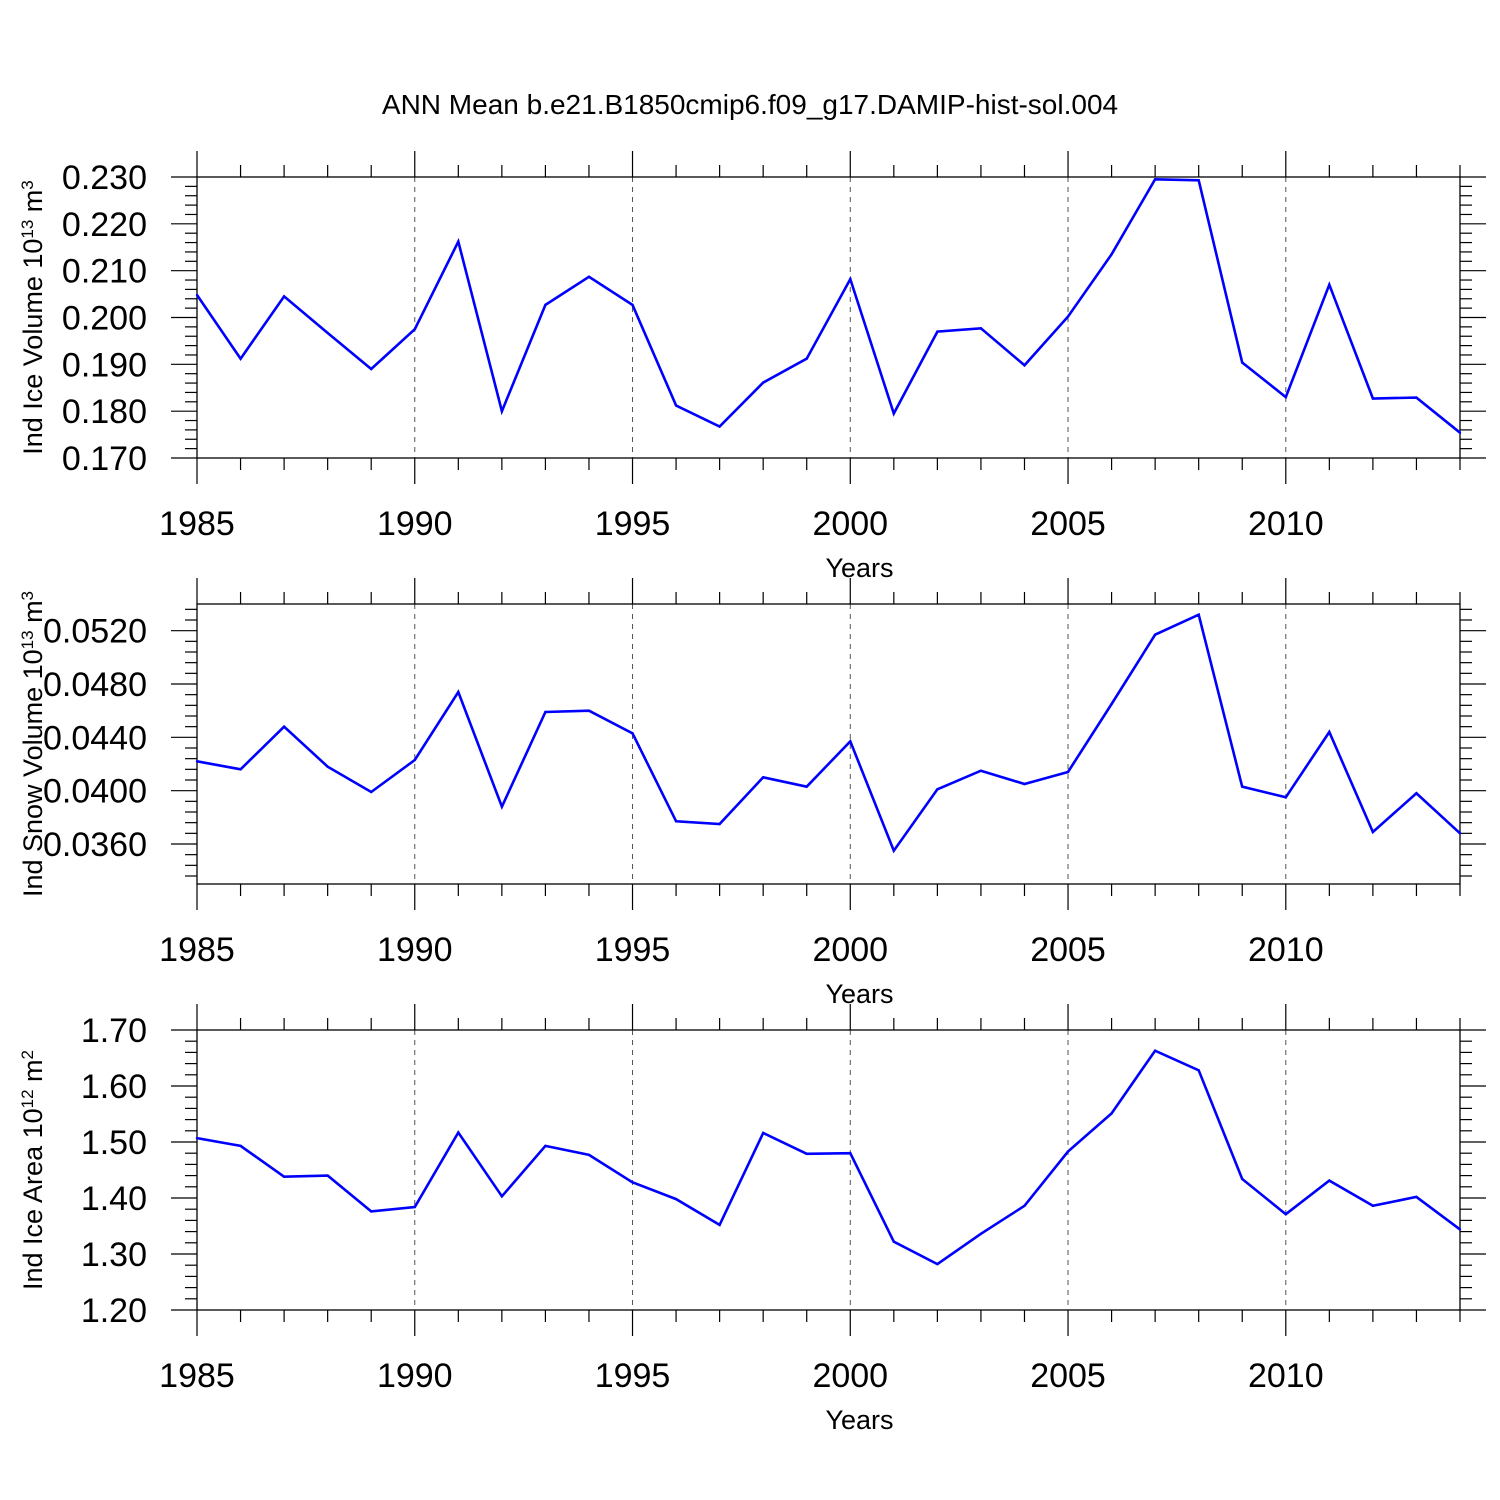 This screenshot has height=1500, width=1500. I want to click on y-tick-label: 0.180, so click(104, 412).